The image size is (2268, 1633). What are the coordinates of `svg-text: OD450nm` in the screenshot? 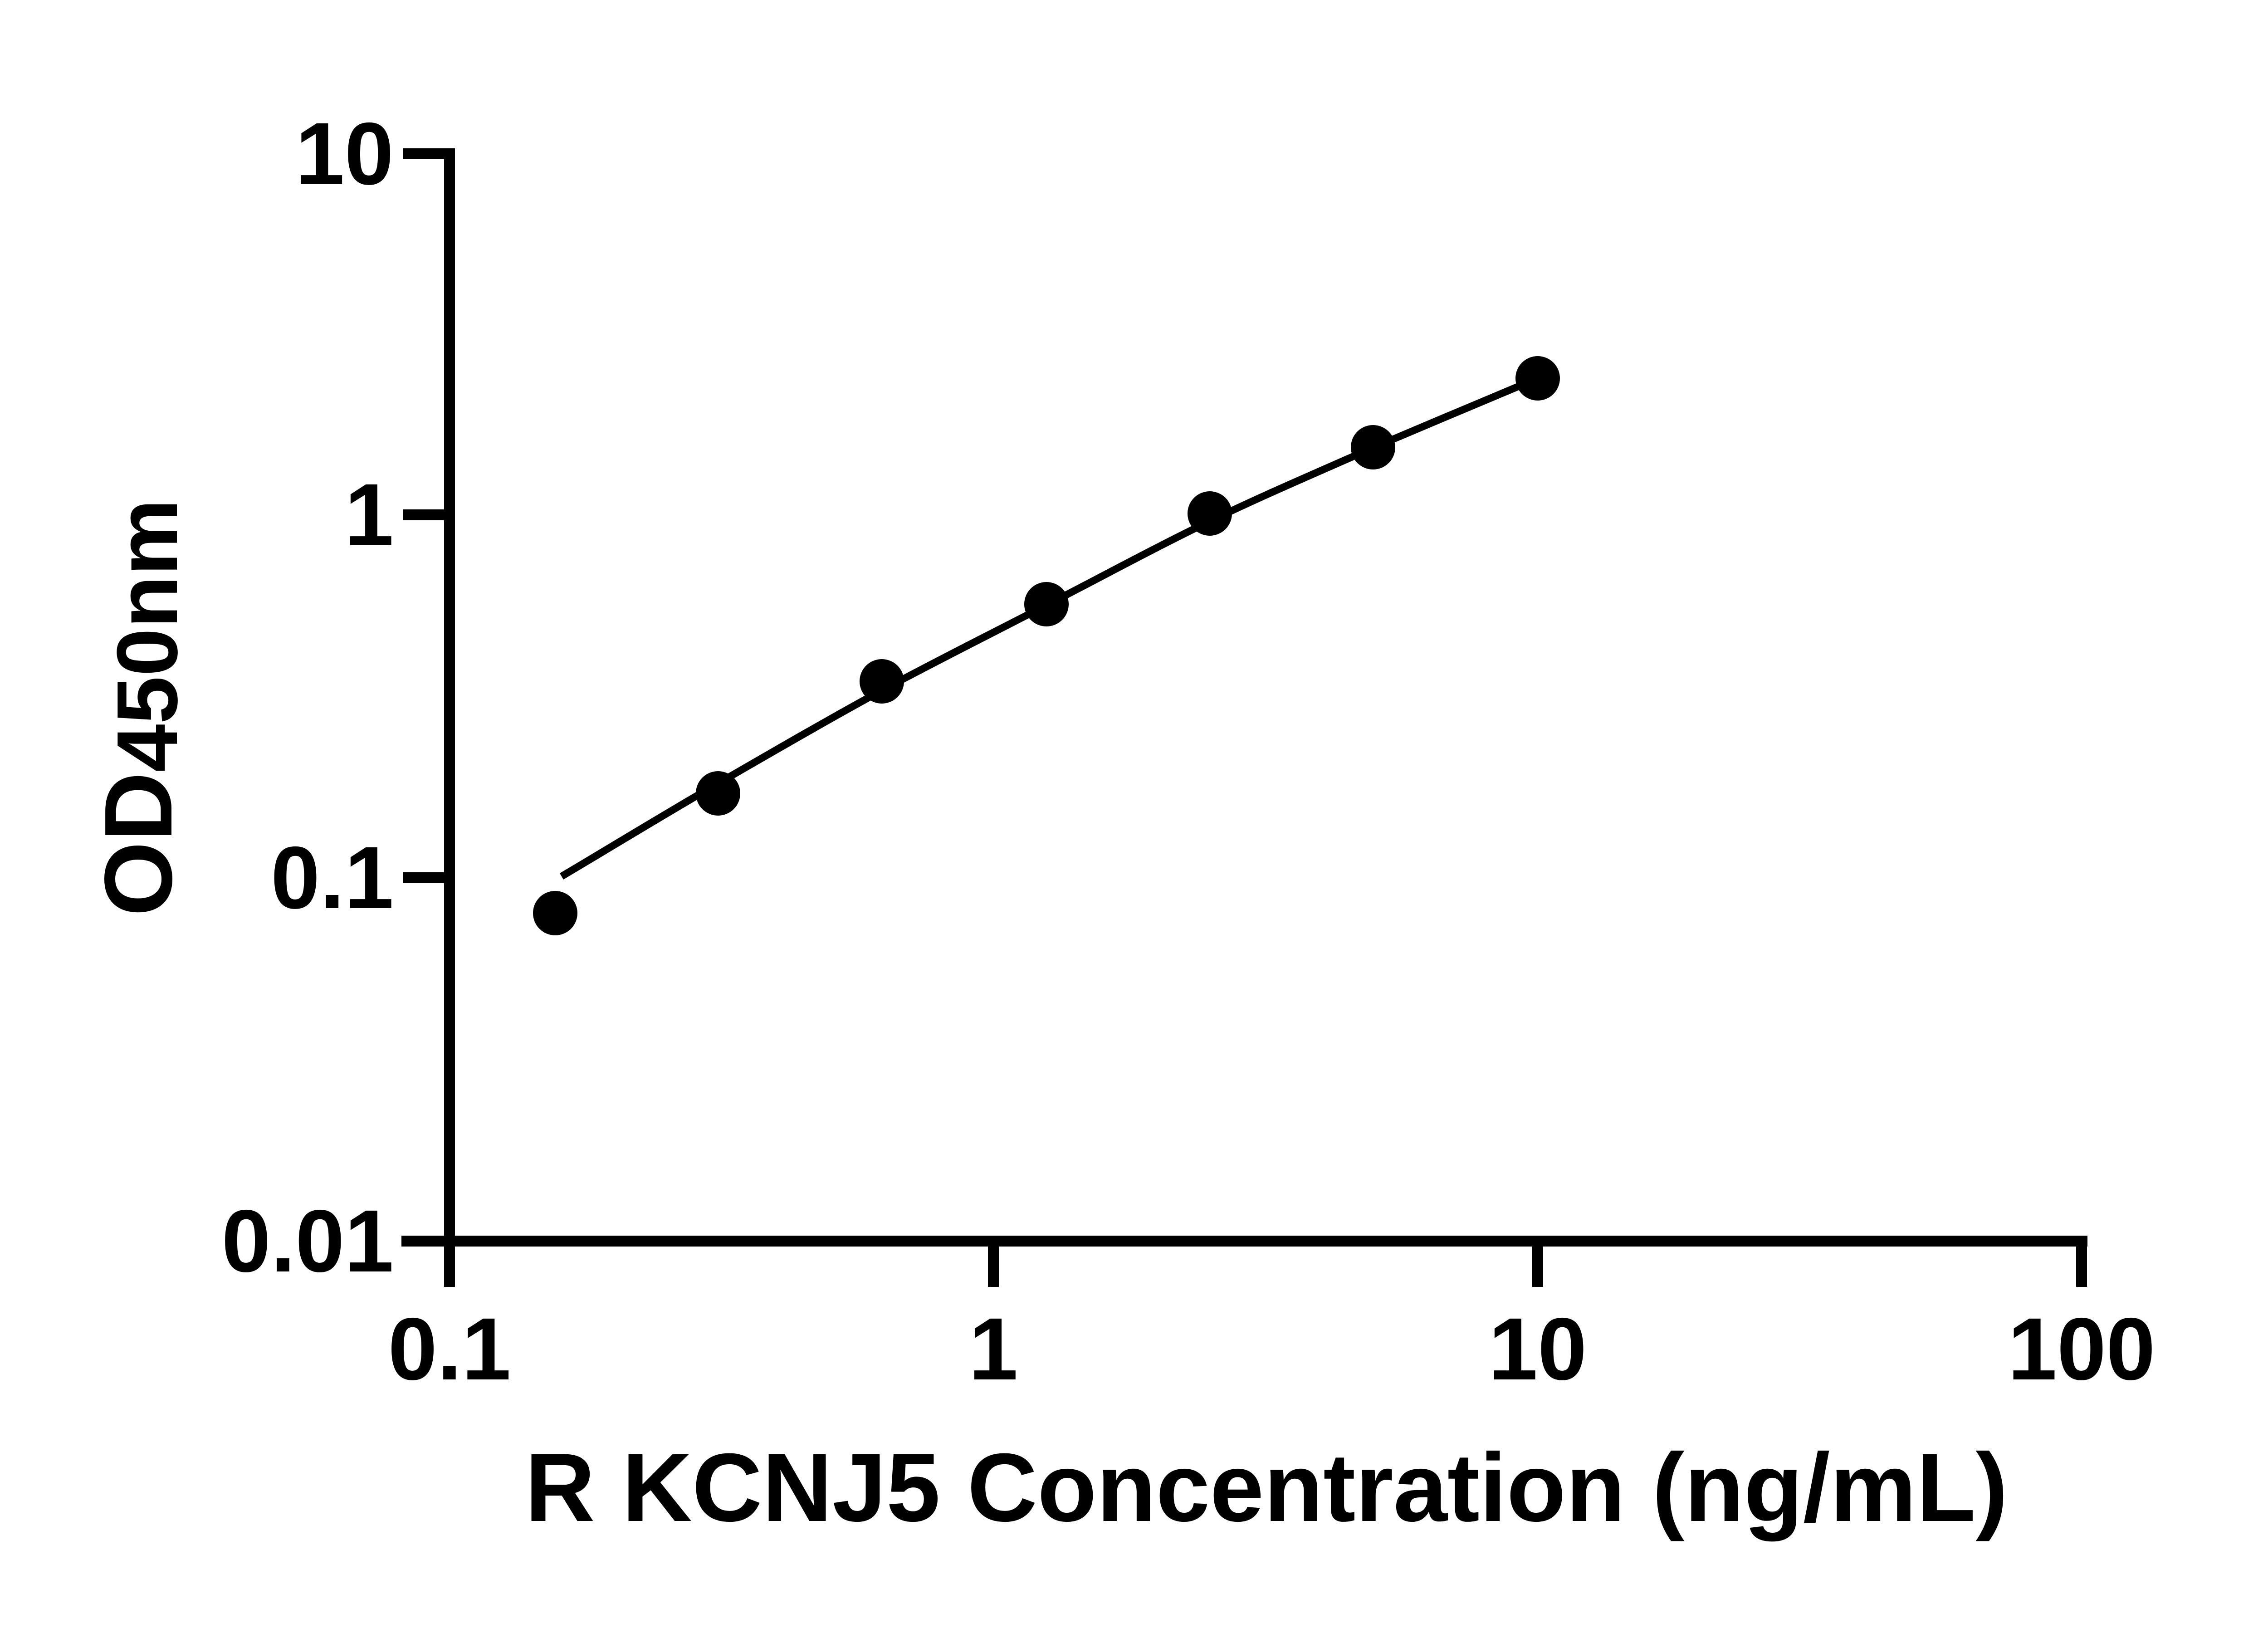 It's located at (140, 707).